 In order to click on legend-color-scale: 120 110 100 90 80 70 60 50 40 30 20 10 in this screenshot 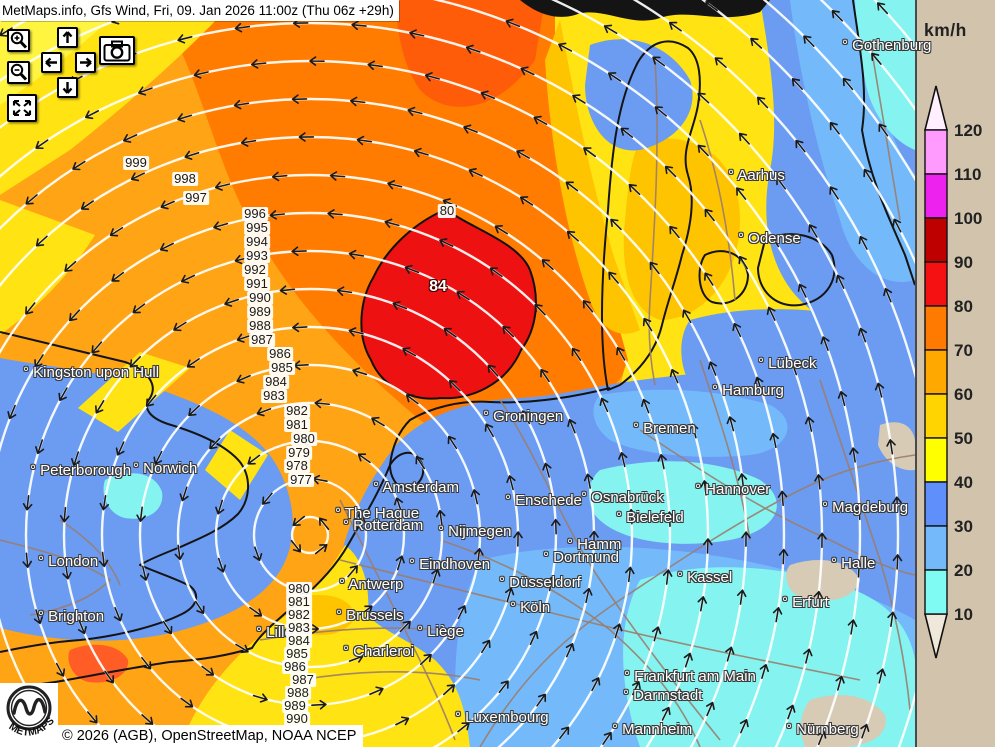, I will do `click(952, 372)`.